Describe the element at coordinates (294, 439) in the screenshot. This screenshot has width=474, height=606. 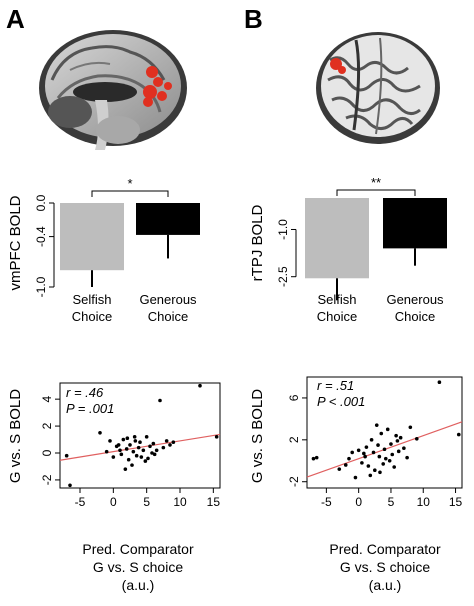
I see `scatter-y-tick-label: 2` at that location.